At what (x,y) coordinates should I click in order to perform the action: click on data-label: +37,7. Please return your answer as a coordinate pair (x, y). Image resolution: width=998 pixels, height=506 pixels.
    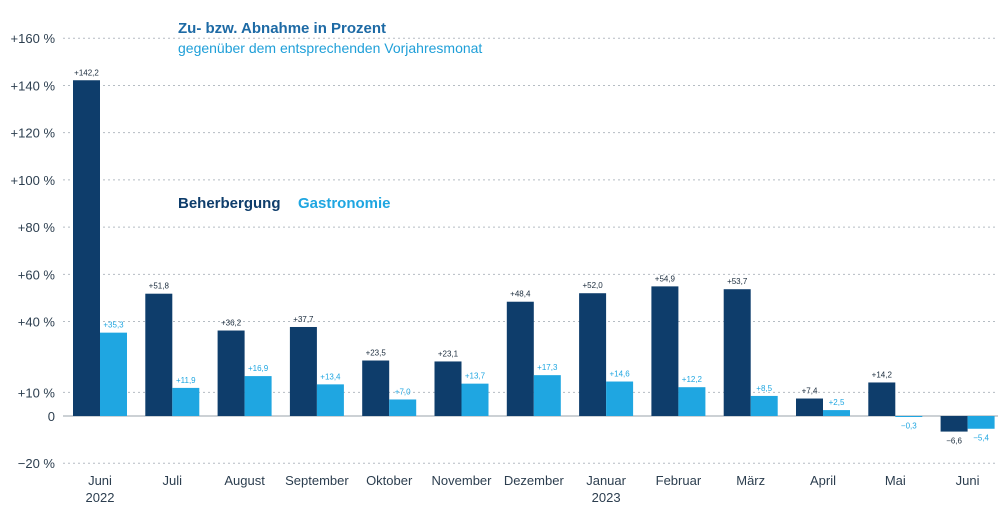
    Looking at the image, I should click on (303, 319).